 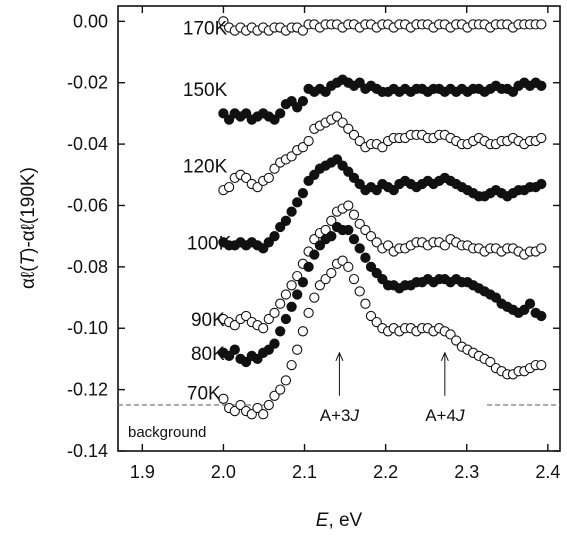 What do you see at coordinates (304, 472) in the screenshot?
I see `x-tick-label: 2.1` at bounding box center [304, 472].